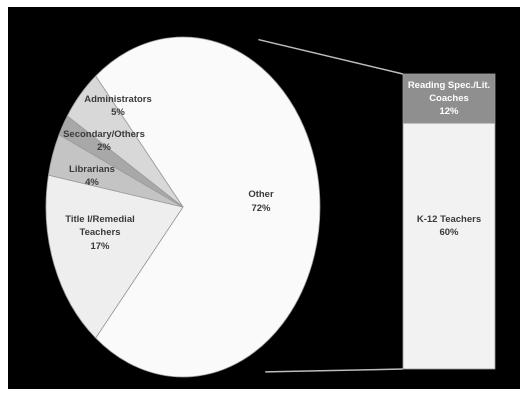  Describe the element at coordinates (118, 112) in the screenshot. I see `value-administrators: 5%` at that location.